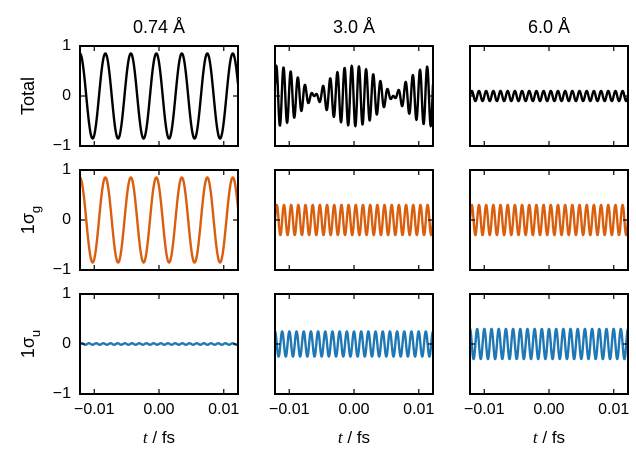 Image resolution: width=636 pixels, height=449 pixels. I want to click on panel-r1-c2, so click(549, 220).